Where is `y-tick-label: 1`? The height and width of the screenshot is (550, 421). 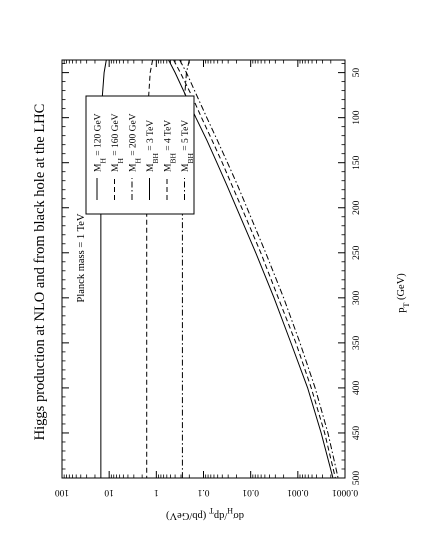
y-tick-label: 1 is located at coordinates (156, 492).